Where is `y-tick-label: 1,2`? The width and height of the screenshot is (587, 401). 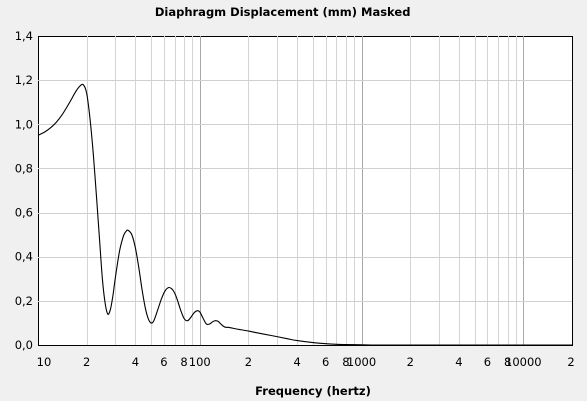 y-tick-label: 1,2 is located at coordinates (24, 80).